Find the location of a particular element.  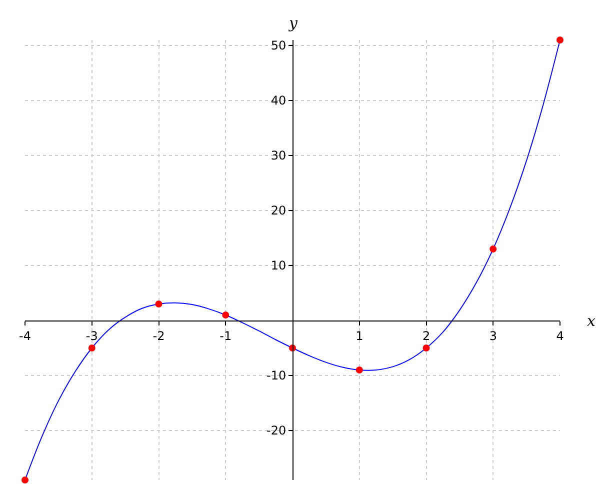

x-tick-label: -4 is located at coordinates (25, 335).